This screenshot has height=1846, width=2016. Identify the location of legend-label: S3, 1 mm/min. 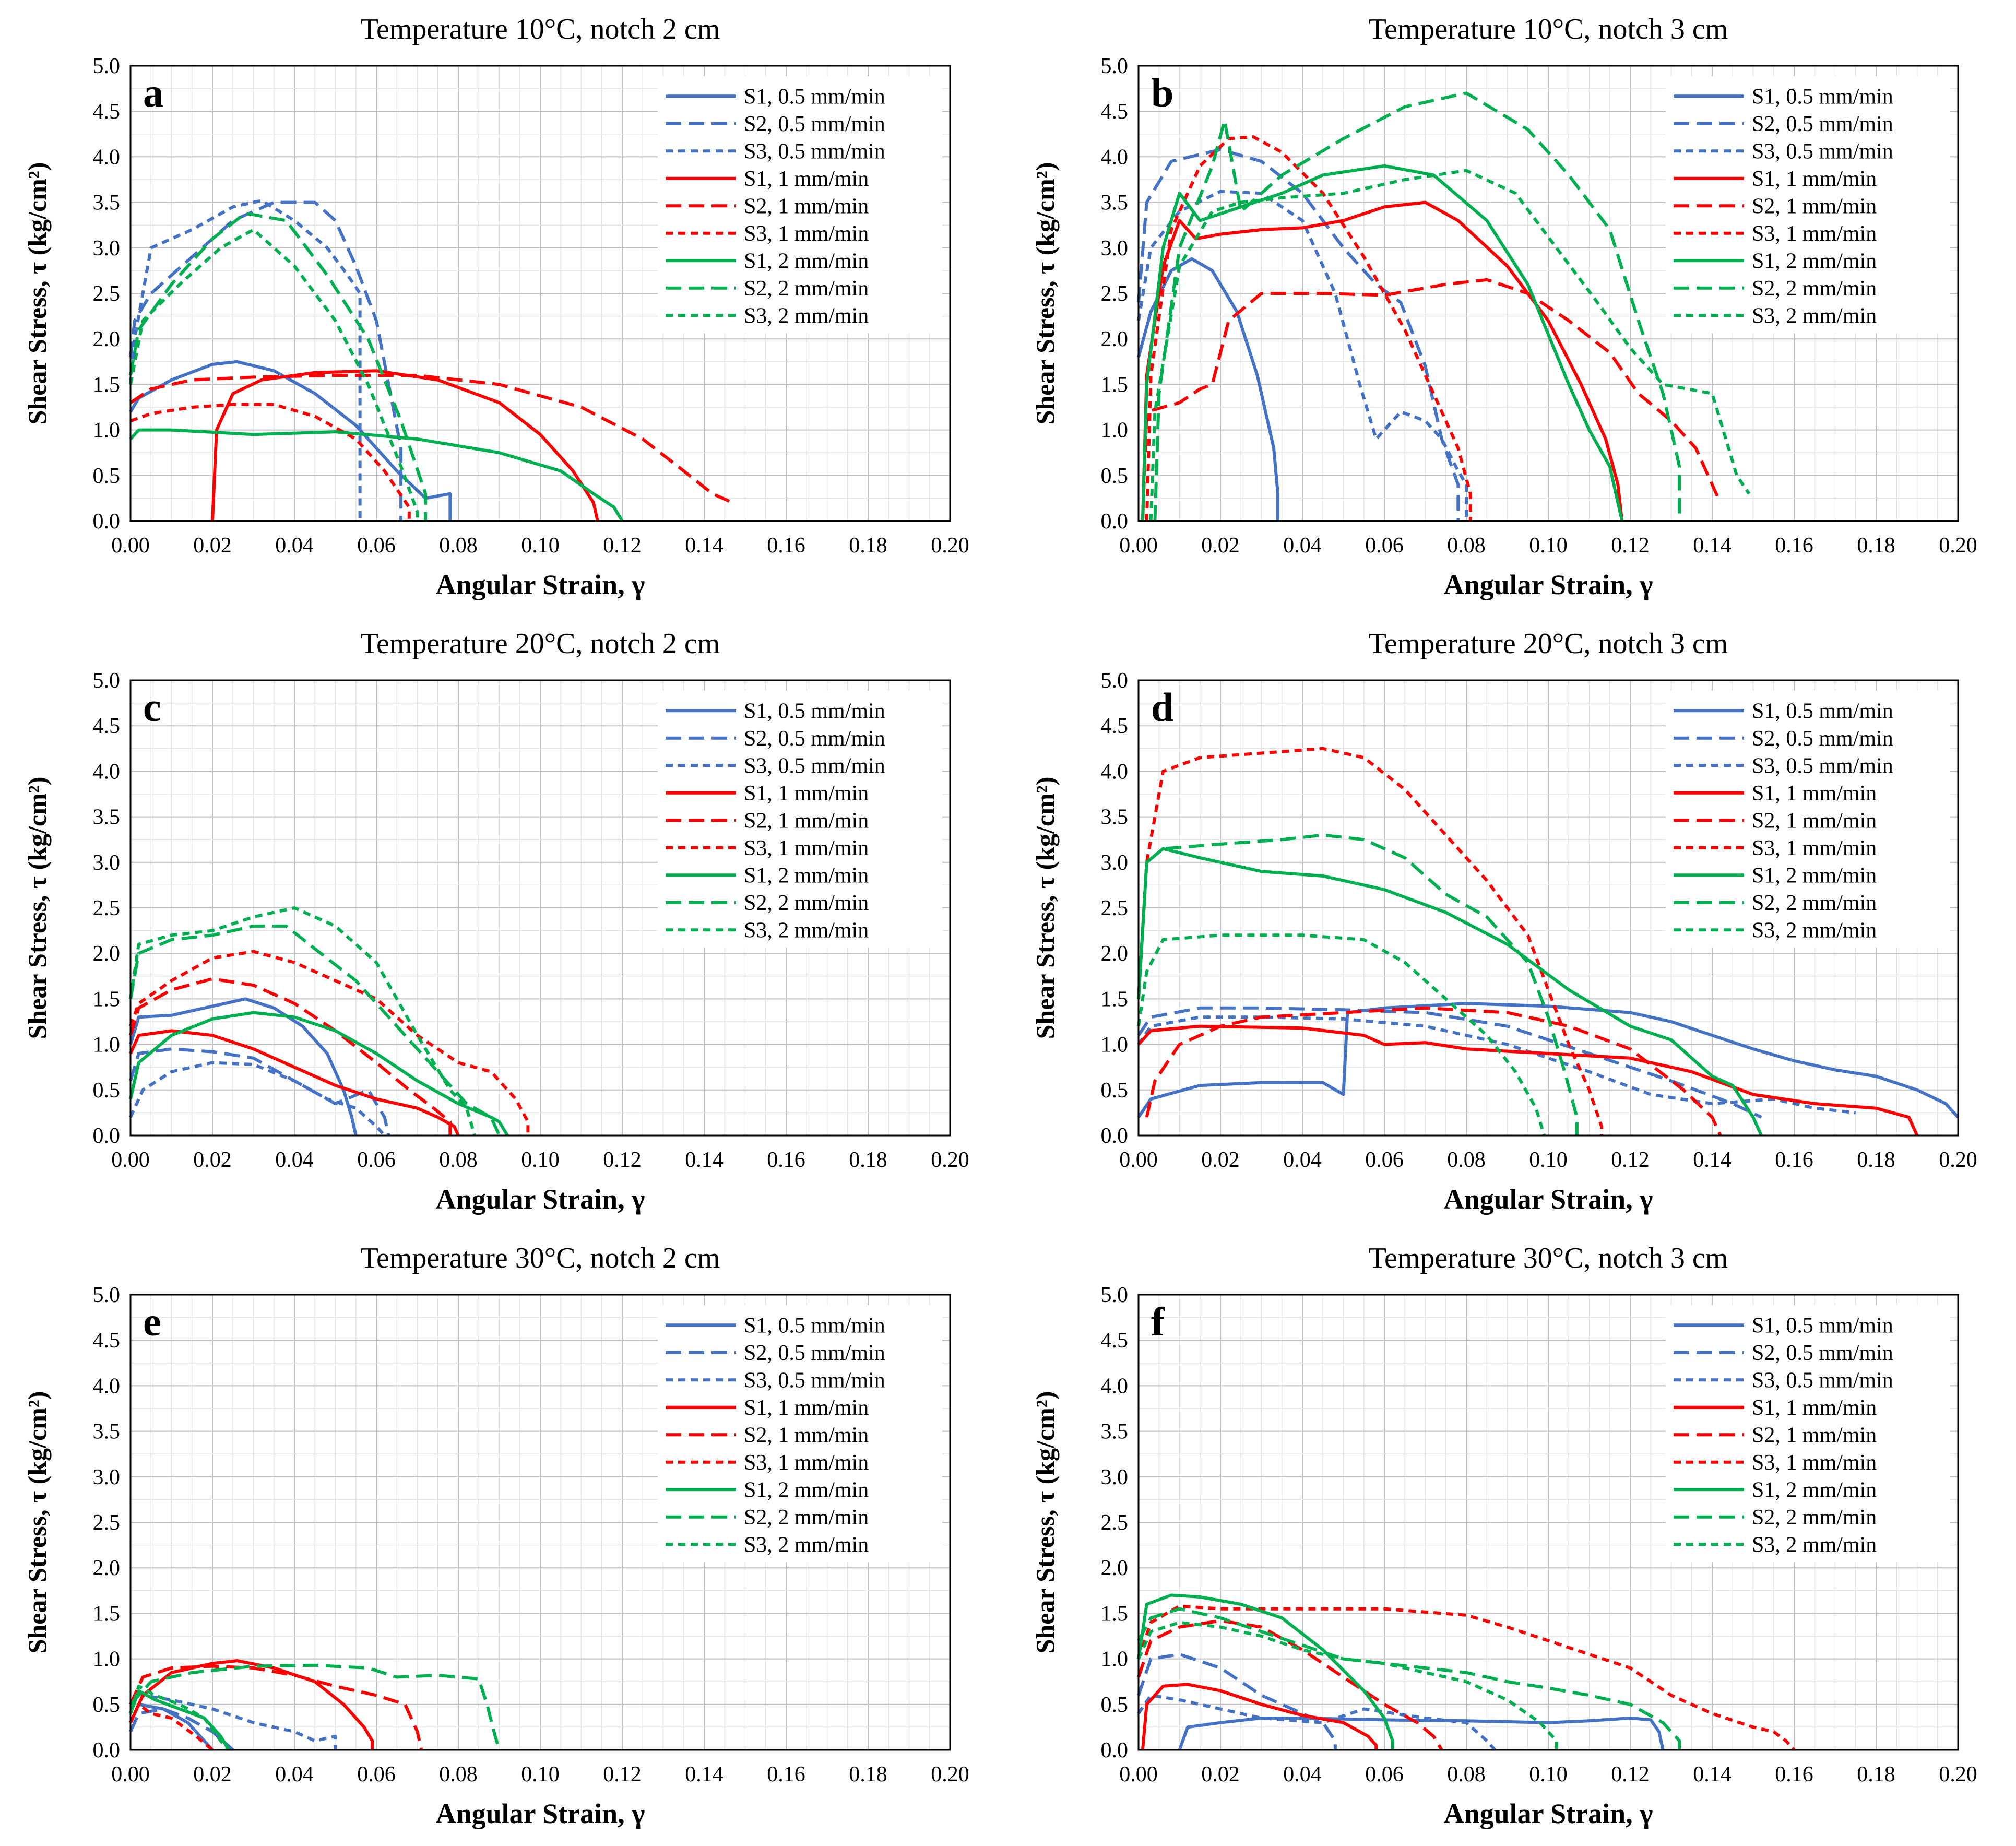
(806, 848).